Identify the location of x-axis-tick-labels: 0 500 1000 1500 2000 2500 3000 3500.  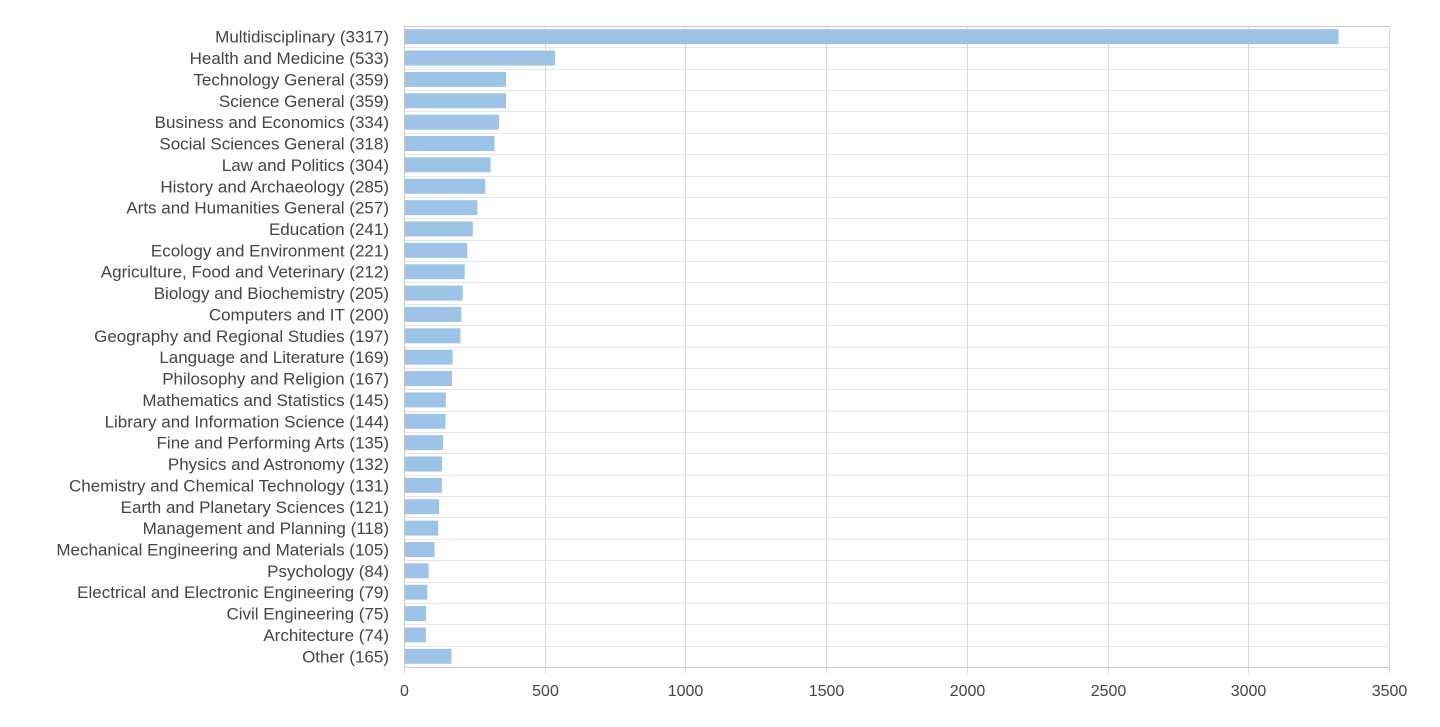
(903, 691).